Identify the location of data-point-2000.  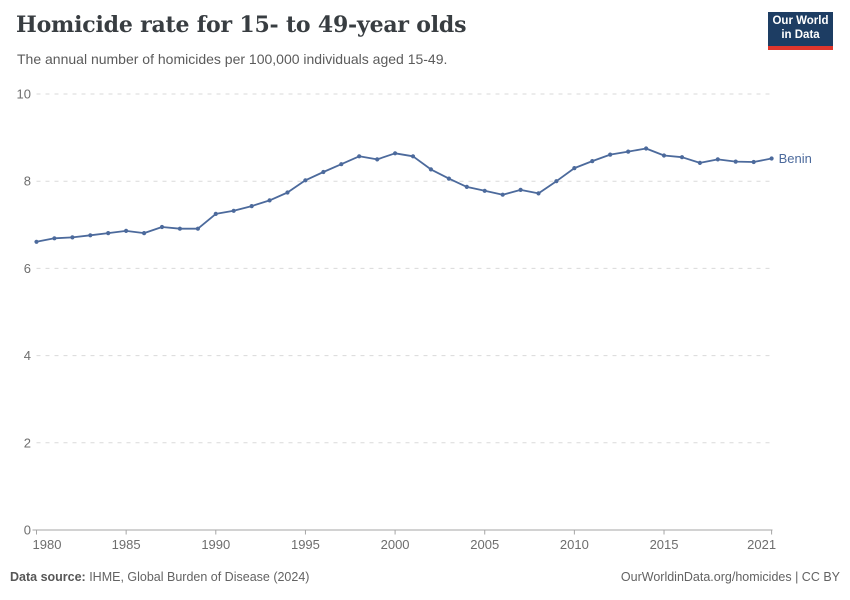
(395, 153).